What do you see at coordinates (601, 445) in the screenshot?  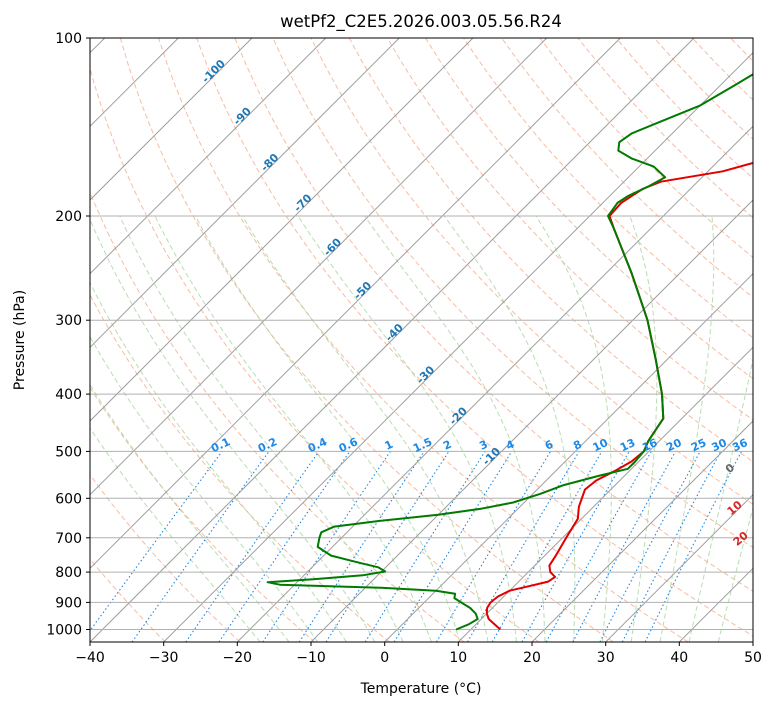 I see `mixing-ratio-label: 10` at bounding box center [601, 445].